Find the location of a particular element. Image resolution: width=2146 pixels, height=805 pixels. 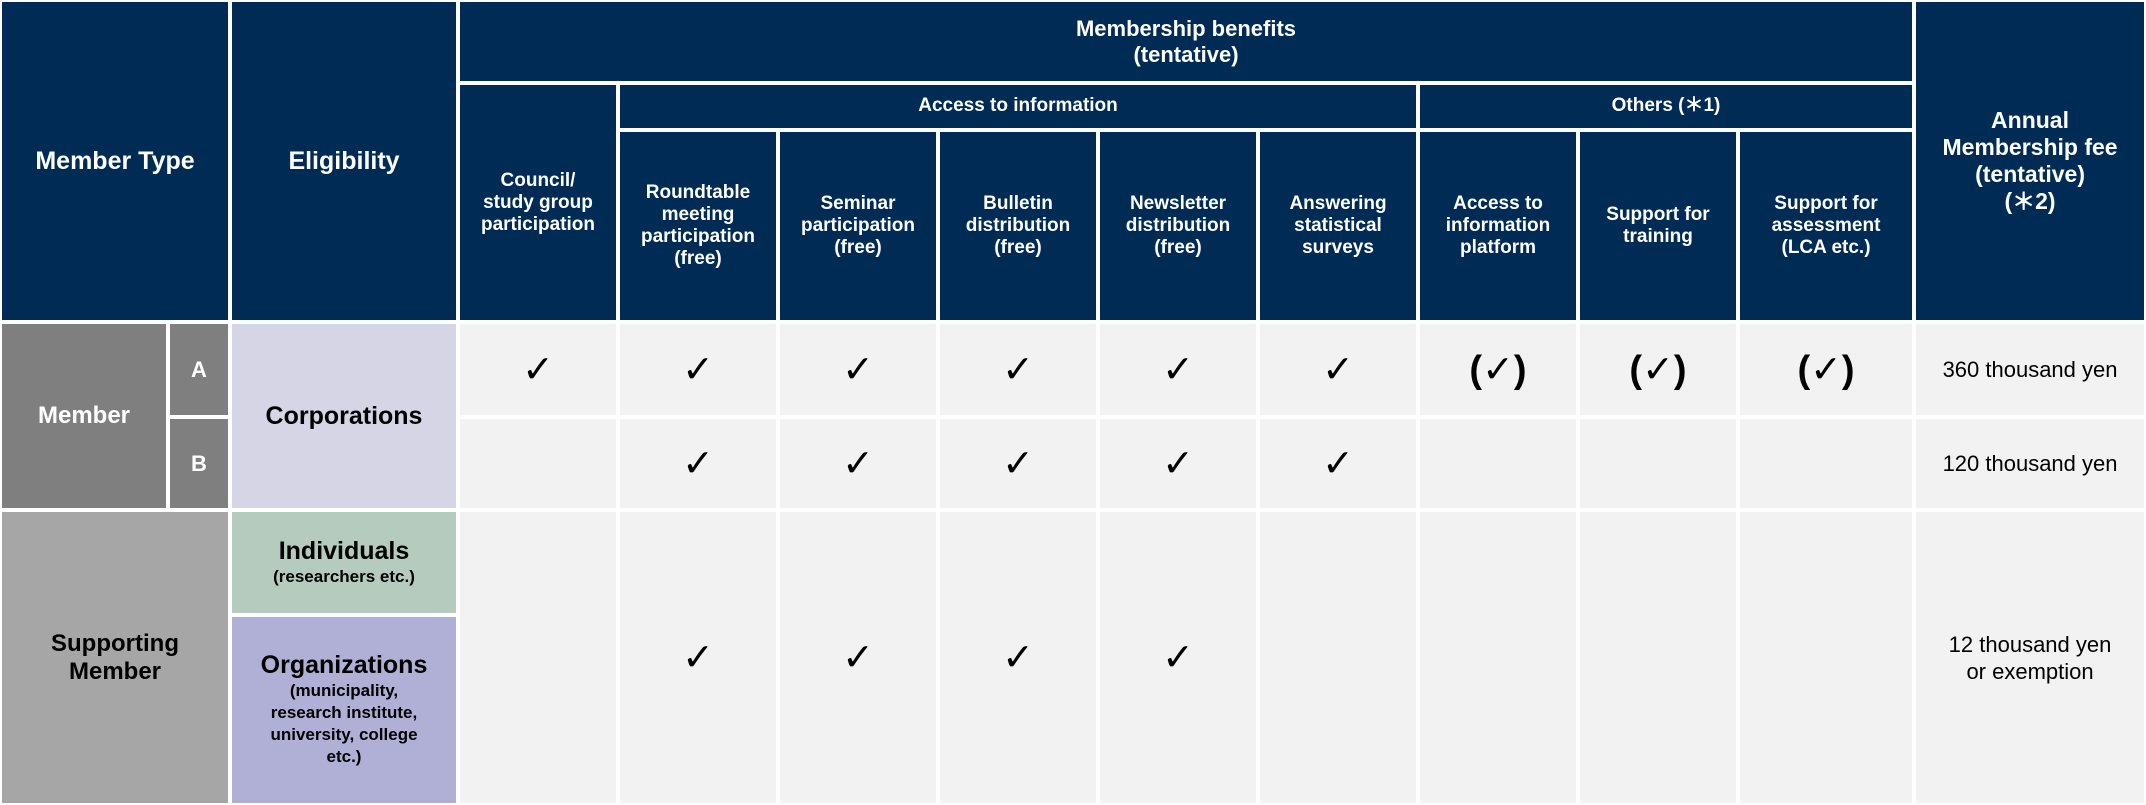

col-header-bulletin: Bulletin distribution (free) is located at coordinates (1018, 225).